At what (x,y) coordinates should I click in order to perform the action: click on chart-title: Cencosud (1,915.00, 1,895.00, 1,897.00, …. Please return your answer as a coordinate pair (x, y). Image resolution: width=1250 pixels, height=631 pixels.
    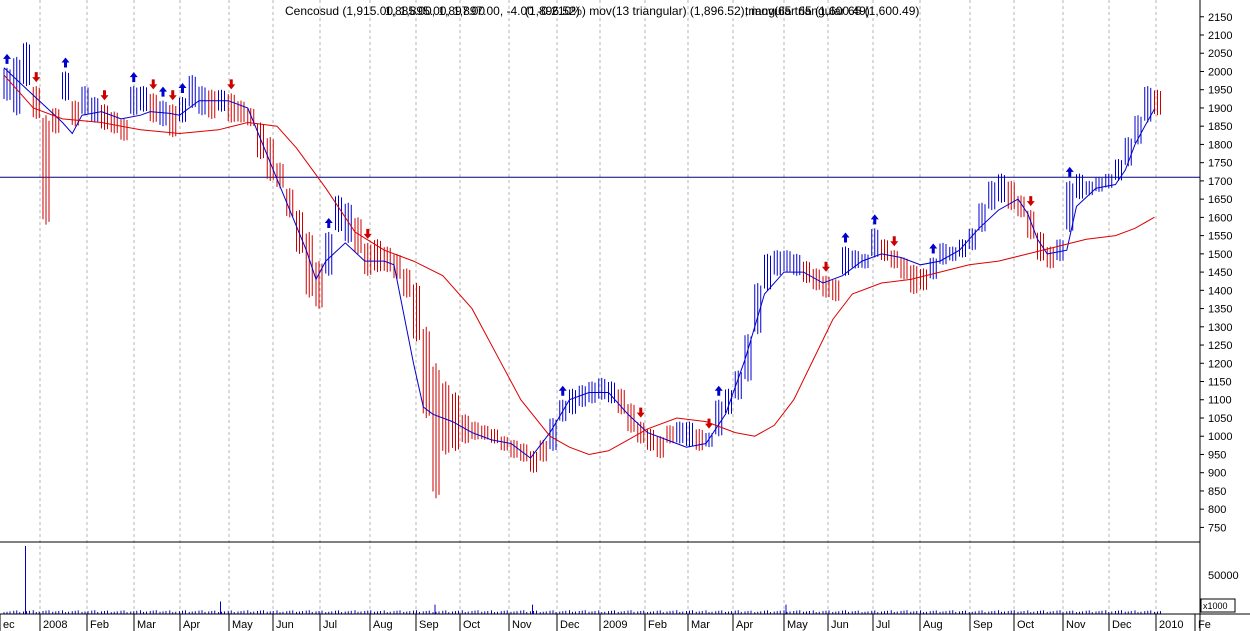
    Looking at the image, I should click on (602, 11).